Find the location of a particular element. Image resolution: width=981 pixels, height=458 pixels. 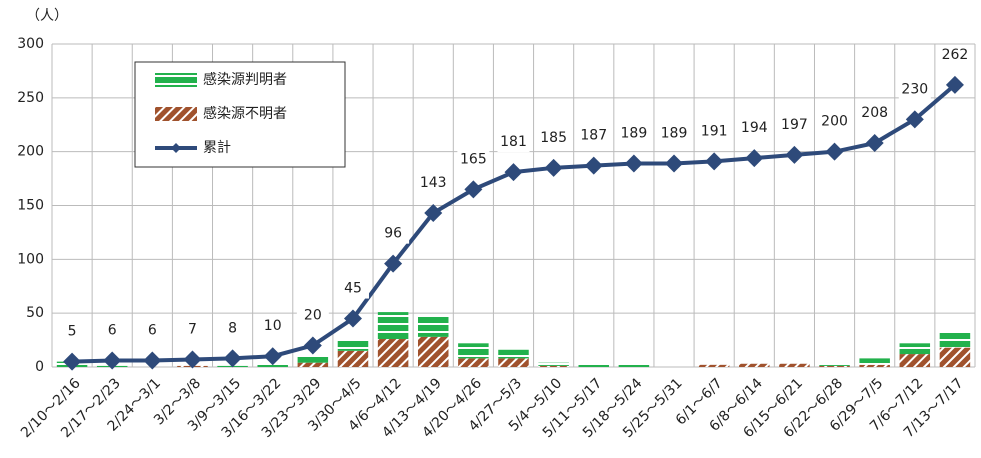

data-label: 20 is located at coordinates (313, 315).